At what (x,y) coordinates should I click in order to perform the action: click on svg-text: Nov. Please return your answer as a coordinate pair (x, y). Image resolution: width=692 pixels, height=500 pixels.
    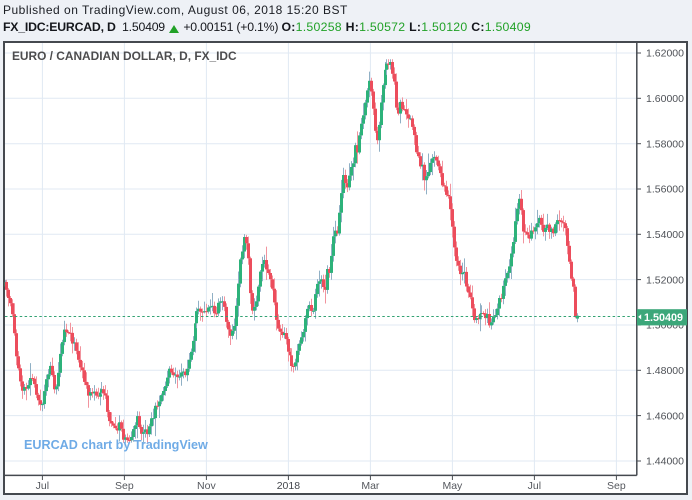
    Looking at the image, I should click on (206, 486).